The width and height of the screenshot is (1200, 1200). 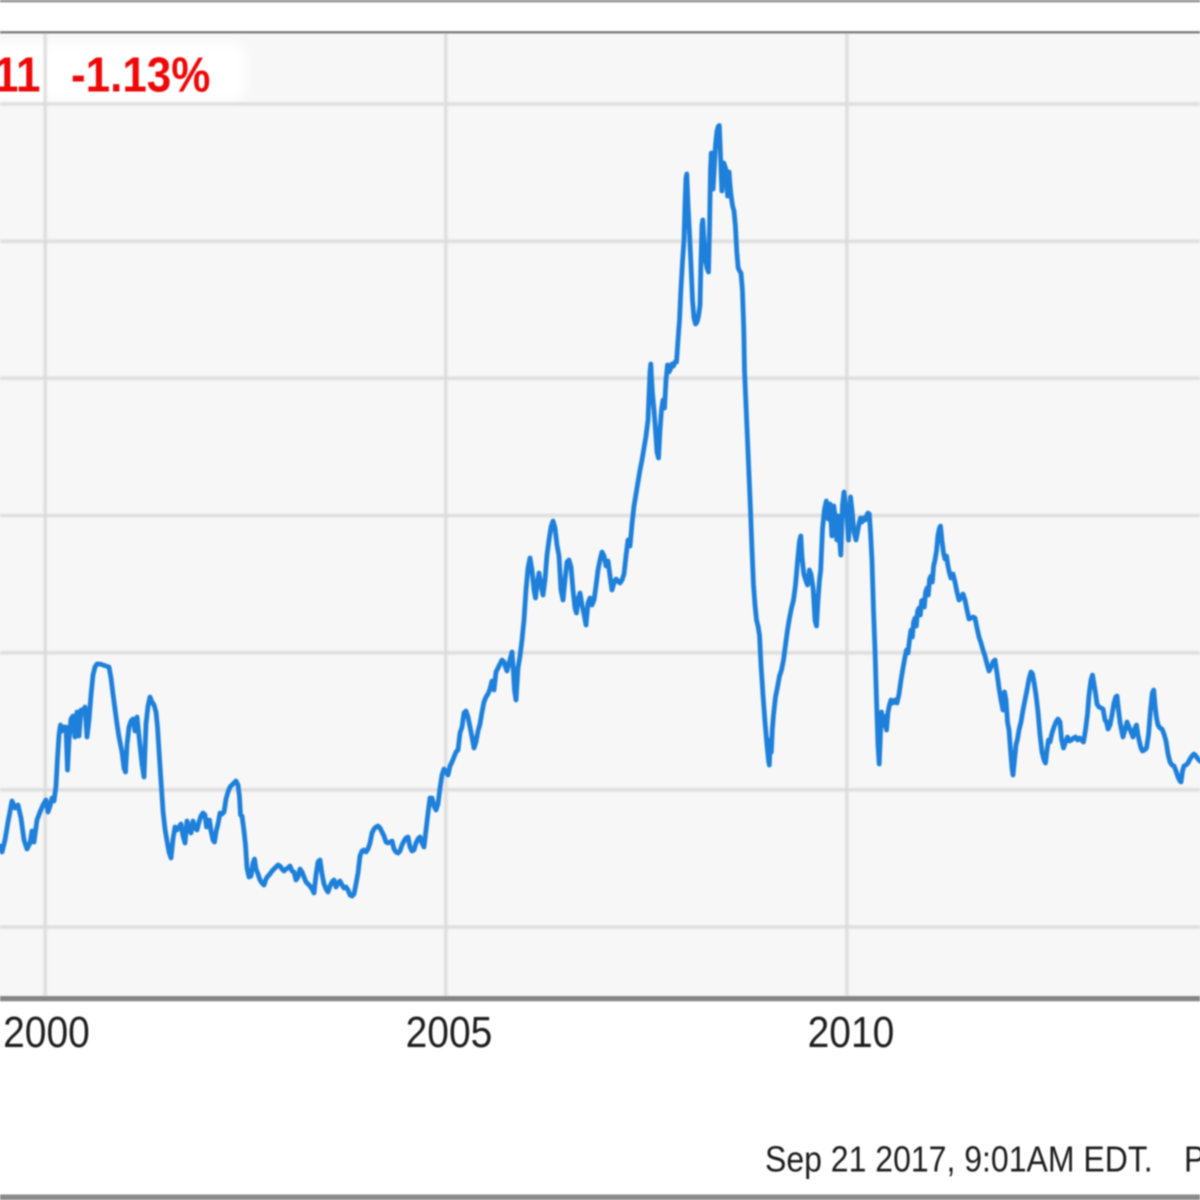 I want to click on svg-text: 2000, so click(x=46, y=1032).